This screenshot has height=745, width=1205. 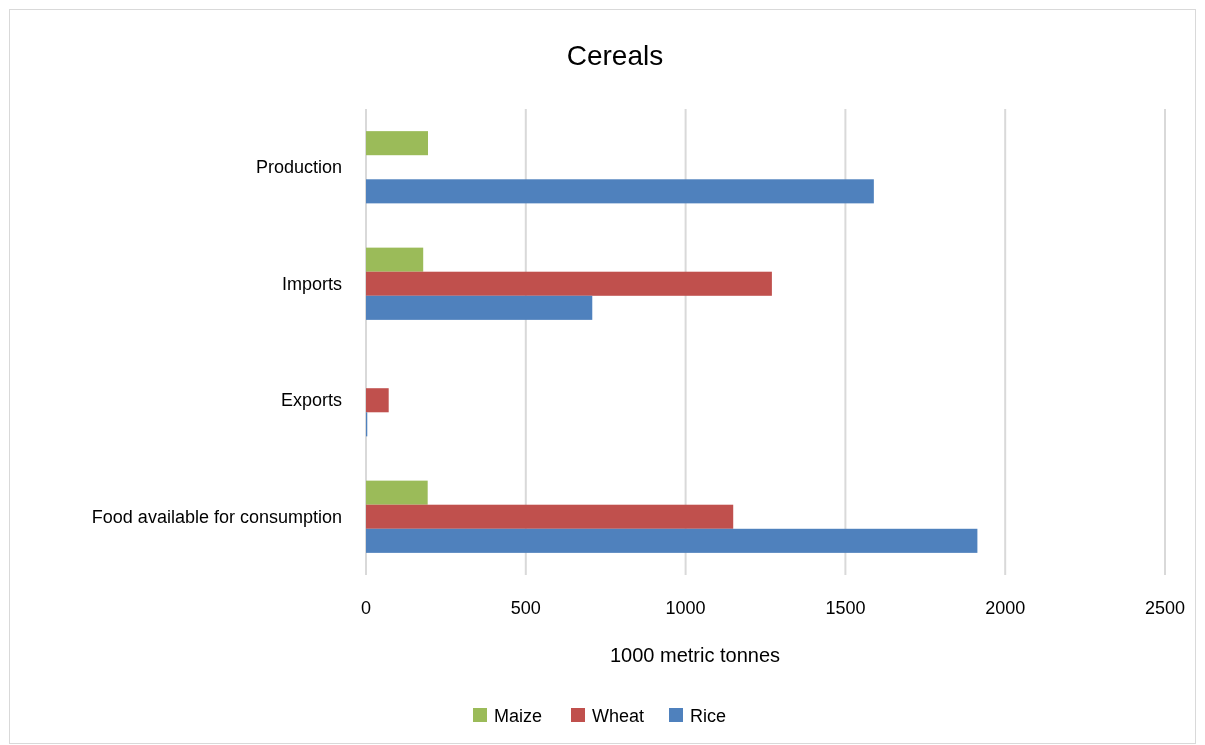 What do you see at coordinates (1005, 608) in the screenshot?
I see `x-tick-label: 2000` at bounding box center [1005, 608].